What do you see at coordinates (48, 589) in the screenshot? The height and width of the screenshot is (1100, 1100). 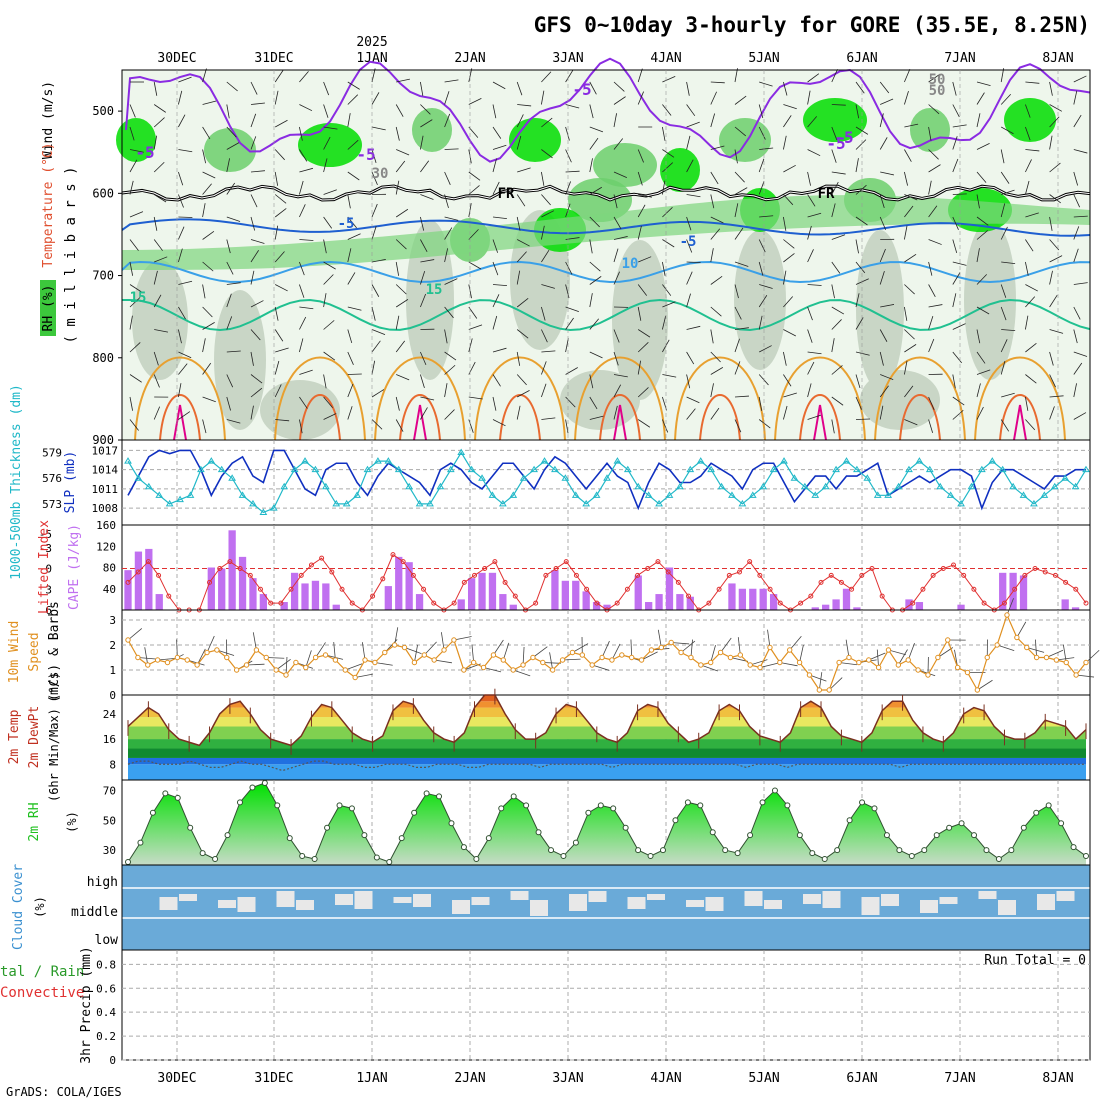 I see `li-tick: 3` at bounding box center [48, 589].